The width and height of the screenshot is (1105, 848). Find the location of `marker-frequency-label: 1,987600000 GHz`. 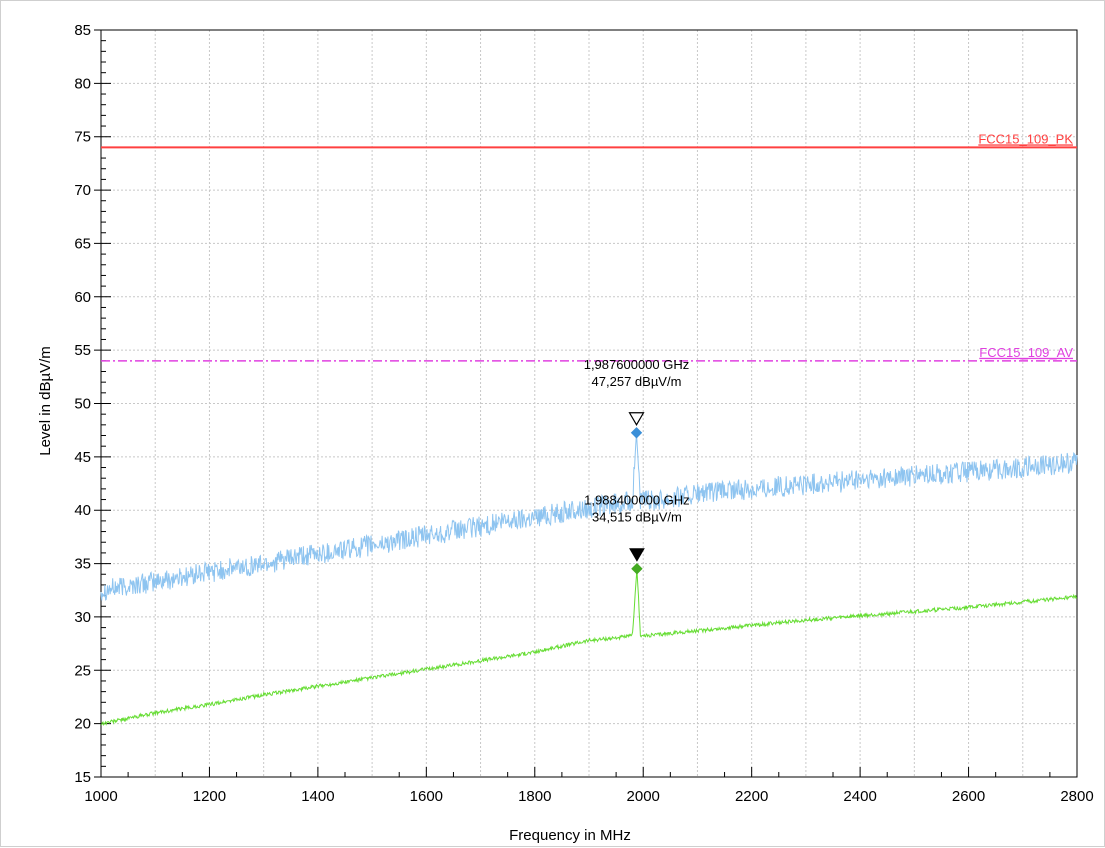

marker-frequency-label: 1,987600000 GHz is located at coordinates (637, 364).